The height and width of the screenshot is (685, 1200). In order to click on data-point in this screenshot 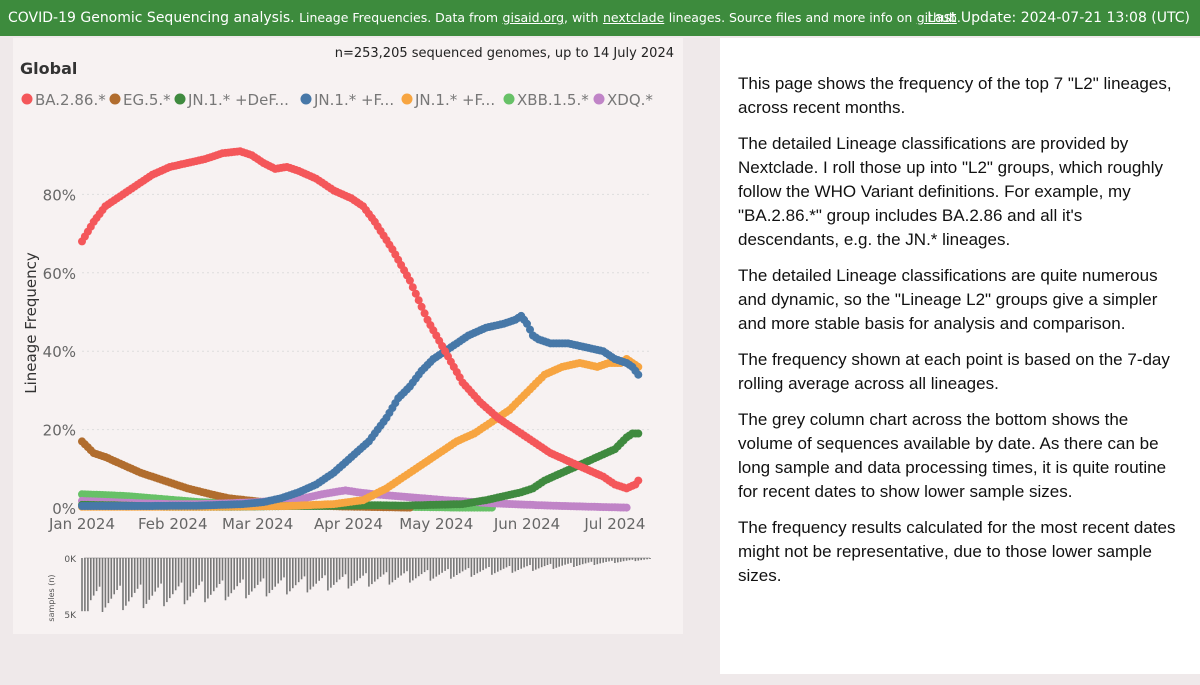, I will do `click(638, 480)`.